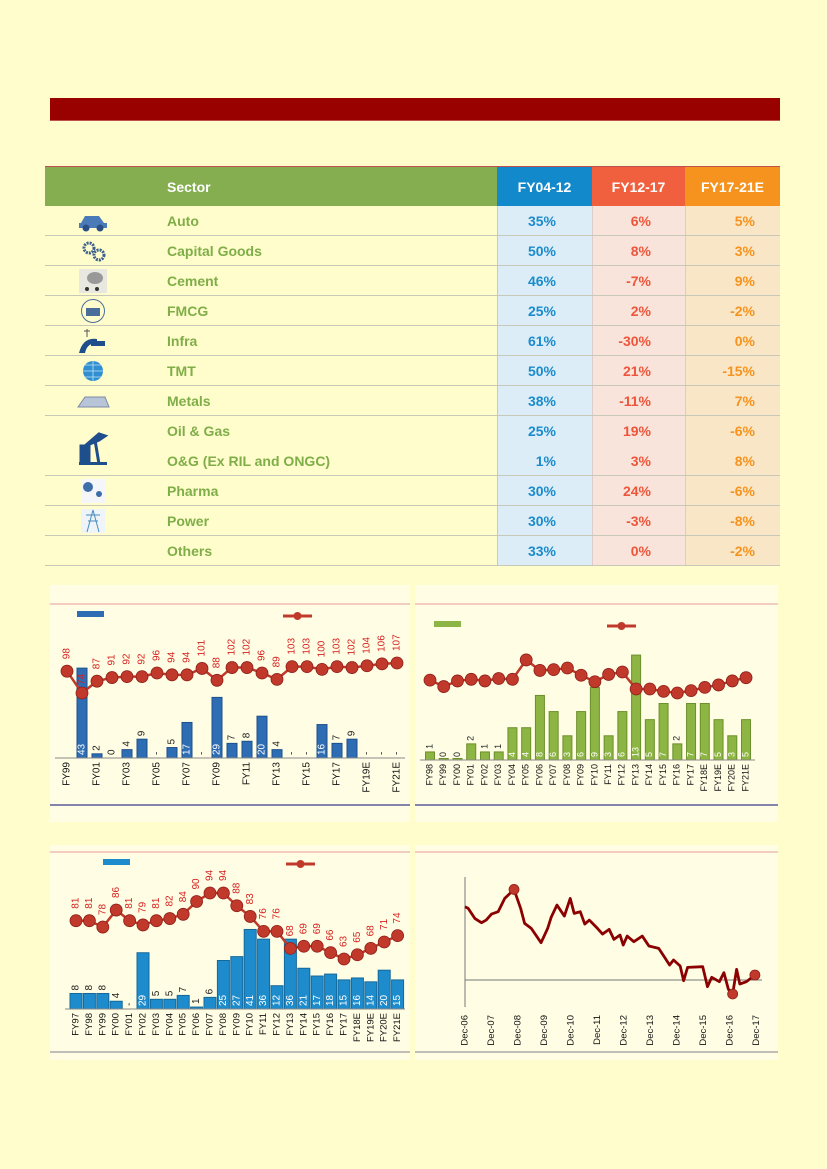  Describe the element at coordinates (397, 642) in the screenshot. I see `line-value-label: 107` at that location.